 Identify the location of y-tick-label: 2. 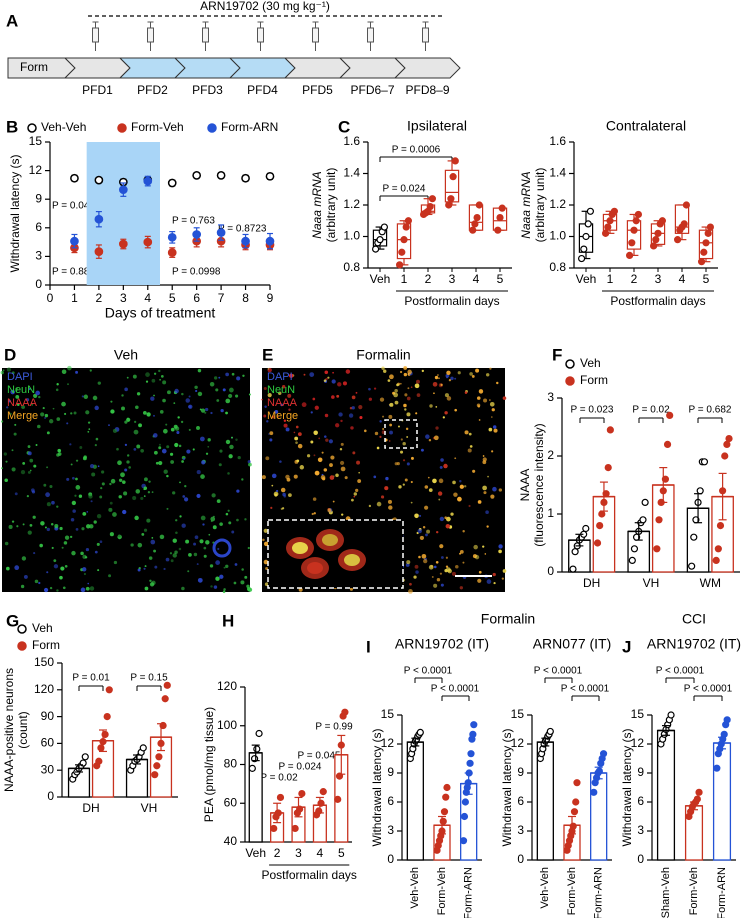
(550, 455).